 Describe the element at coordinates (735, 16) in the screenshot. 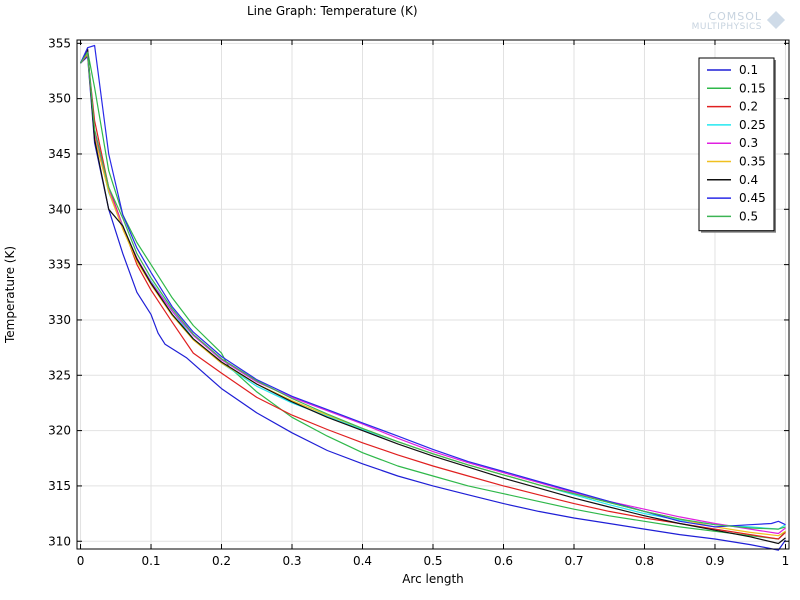

I see `logo-text-line1: COMSOL` at that location.